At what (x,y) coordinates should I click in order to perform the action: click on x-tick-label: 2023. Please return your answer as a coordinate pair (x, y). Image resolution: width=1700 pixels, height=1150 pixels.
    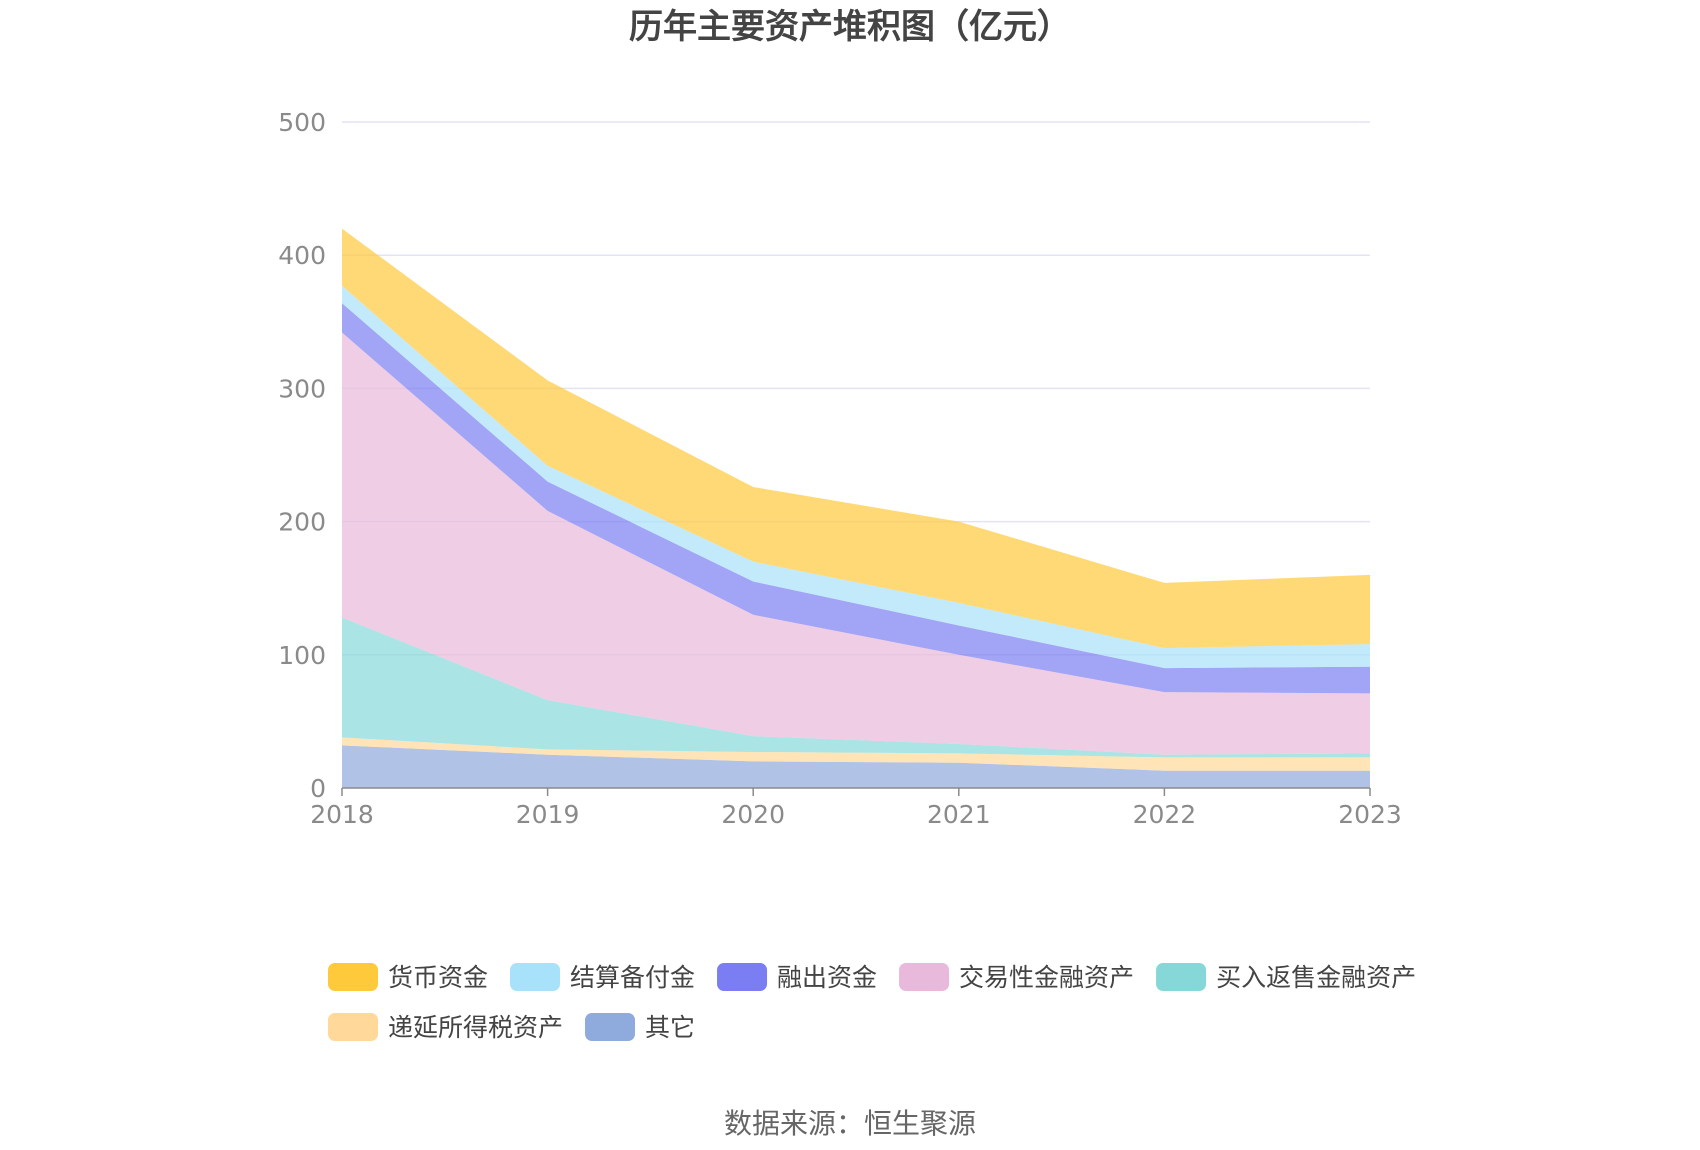
    Looking at the image, I should click on (1370, 814).